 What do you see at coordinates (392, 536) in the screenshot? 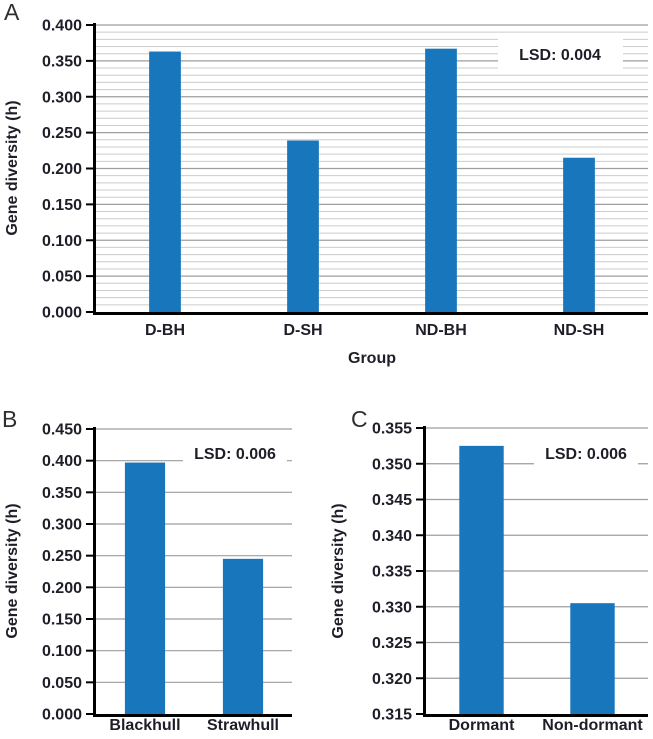
I see `y-tick-label: 0.340` at bounding box center [392, 536].